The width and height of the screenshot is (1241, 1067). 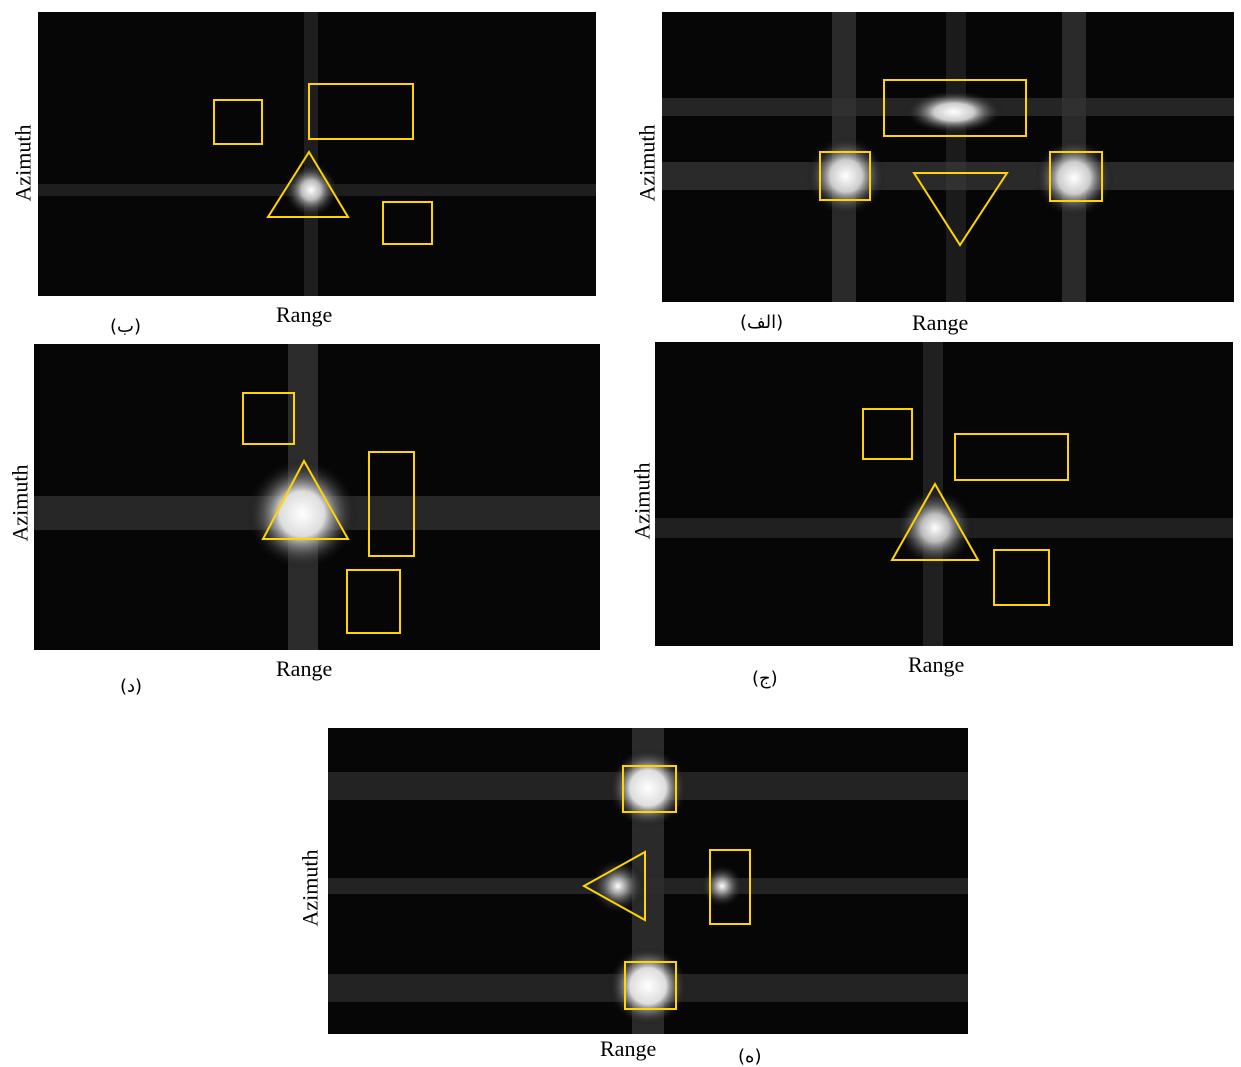 What do you see at coordinates (765, 678) in the screenshot?
I see `caption-c: (ج)` at bounding box center [765, 678].